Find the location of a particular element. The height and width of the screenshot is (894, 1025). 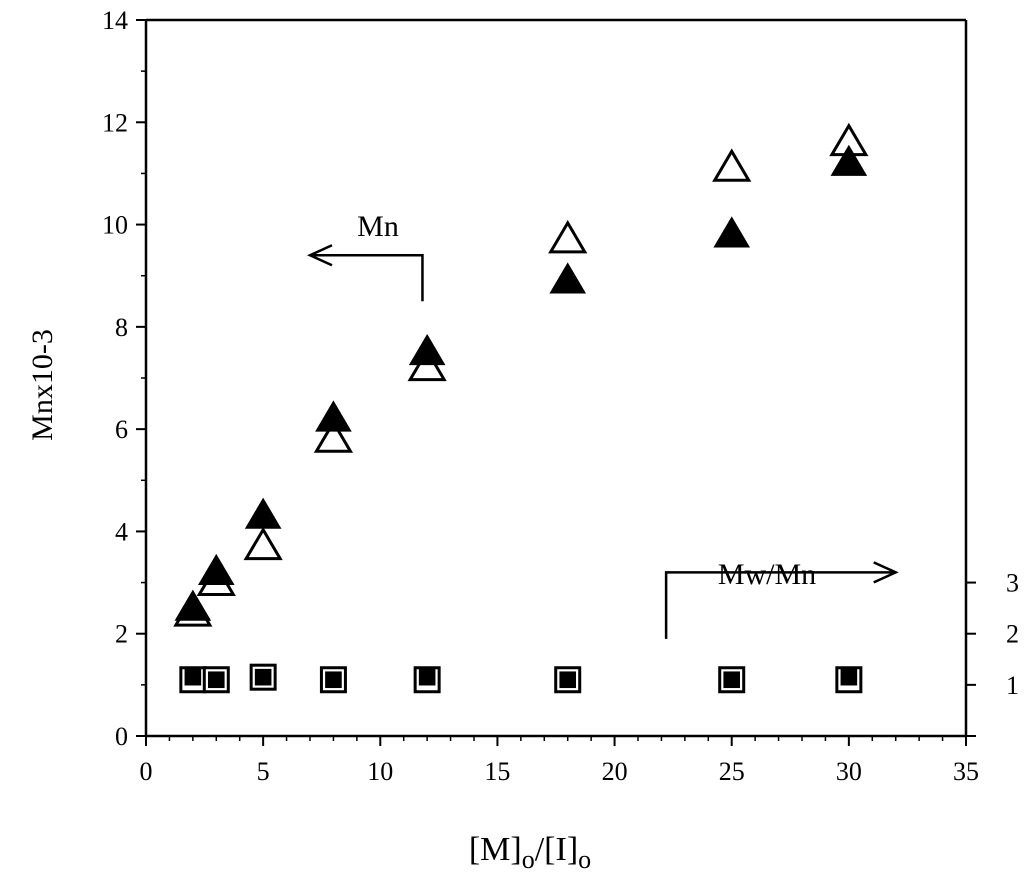

mwmn-arrow-shaft is located at coordinates (780, 605).